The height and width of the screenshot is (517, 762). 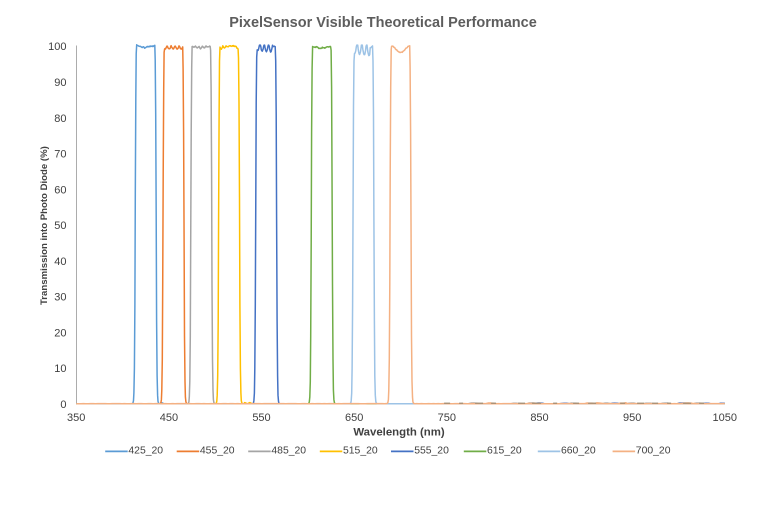 I want to click on svg-text: 450, so click(x=169, y=418).